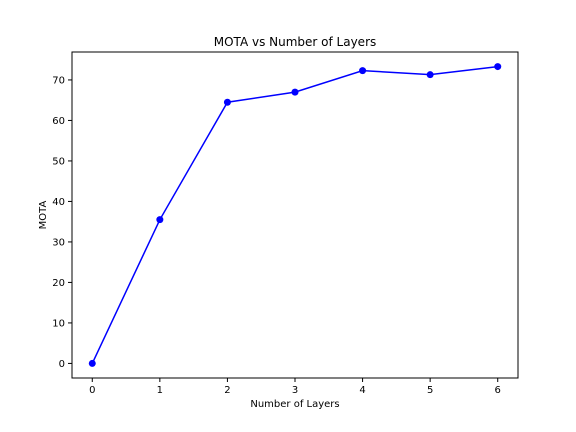  Describe the element at coordinates (295, 390) in the screenshot. I see `x-tick-label: 3` at that location.